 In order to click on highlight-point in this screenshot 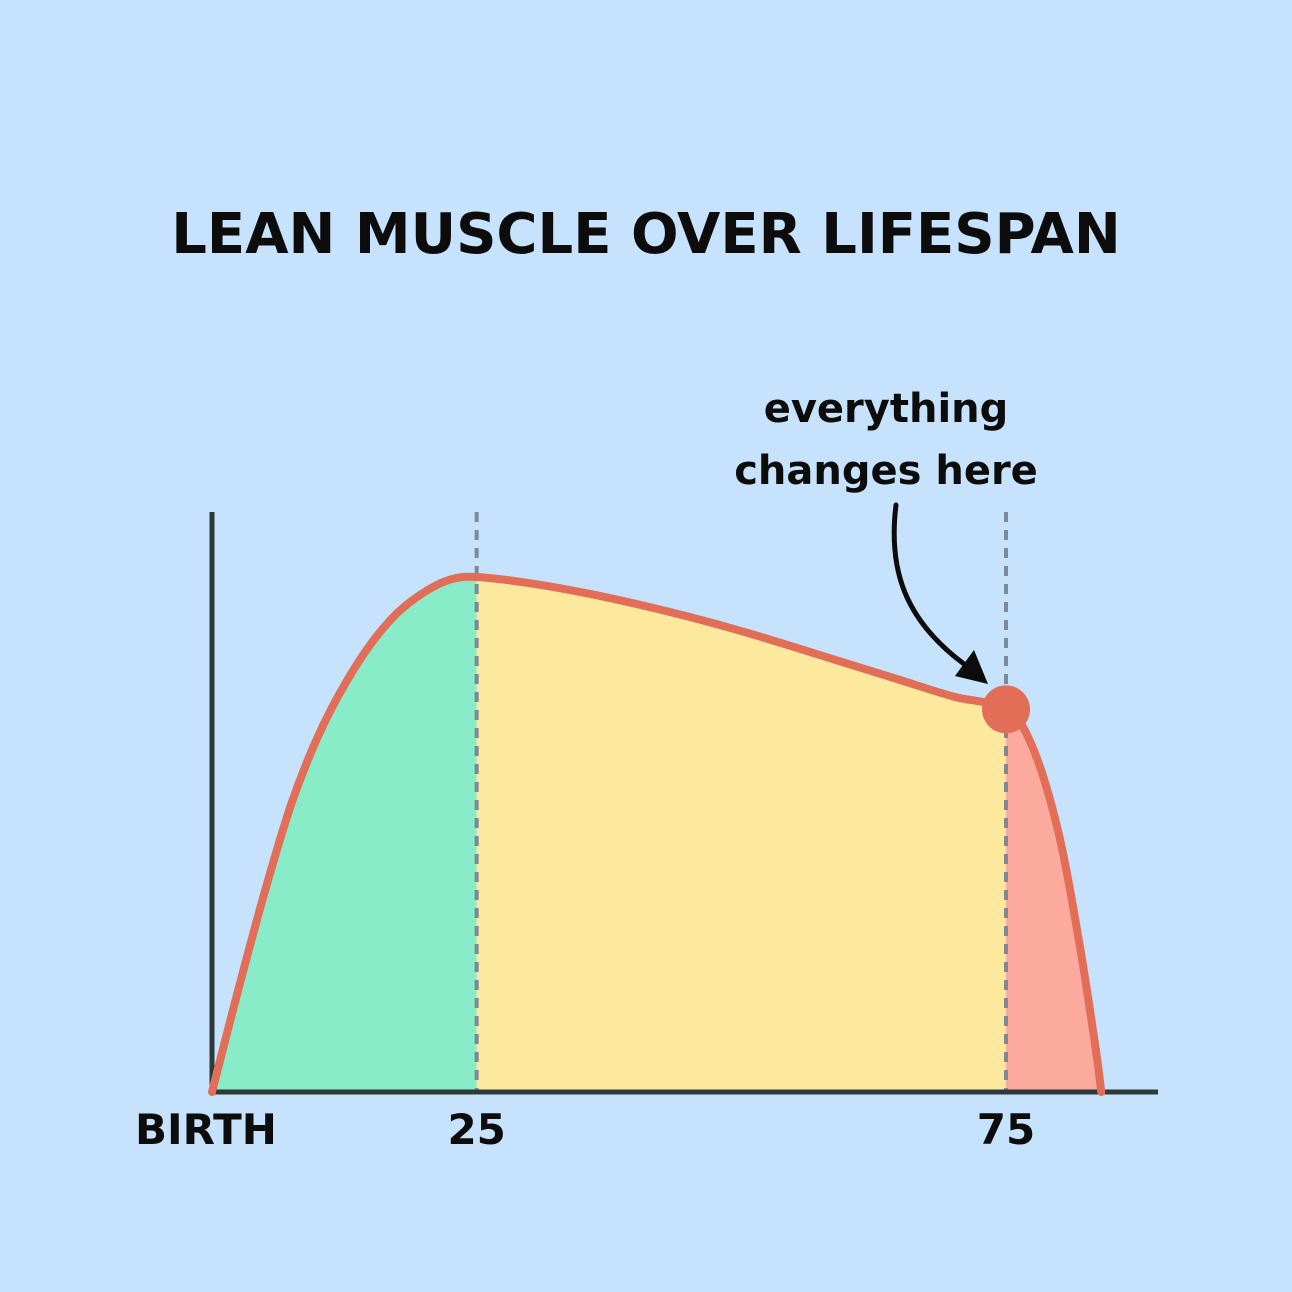, I will do `click(1006, 709)`.